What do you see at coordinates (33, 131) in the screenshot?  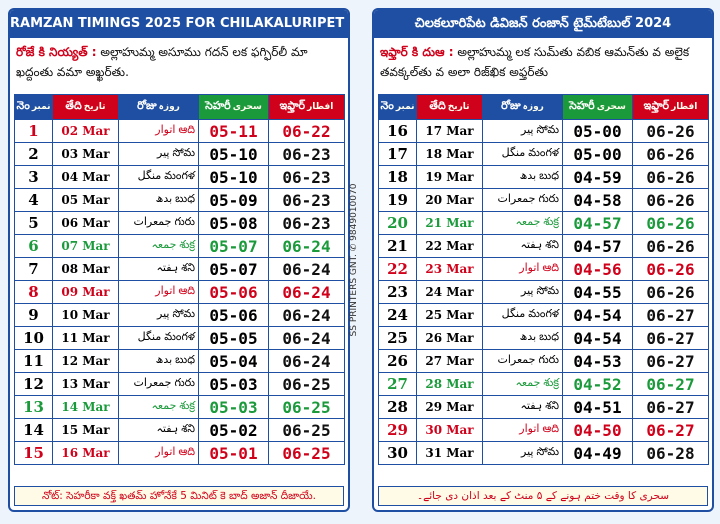 I see `day-number: 1` at bounding box center [33, 131].